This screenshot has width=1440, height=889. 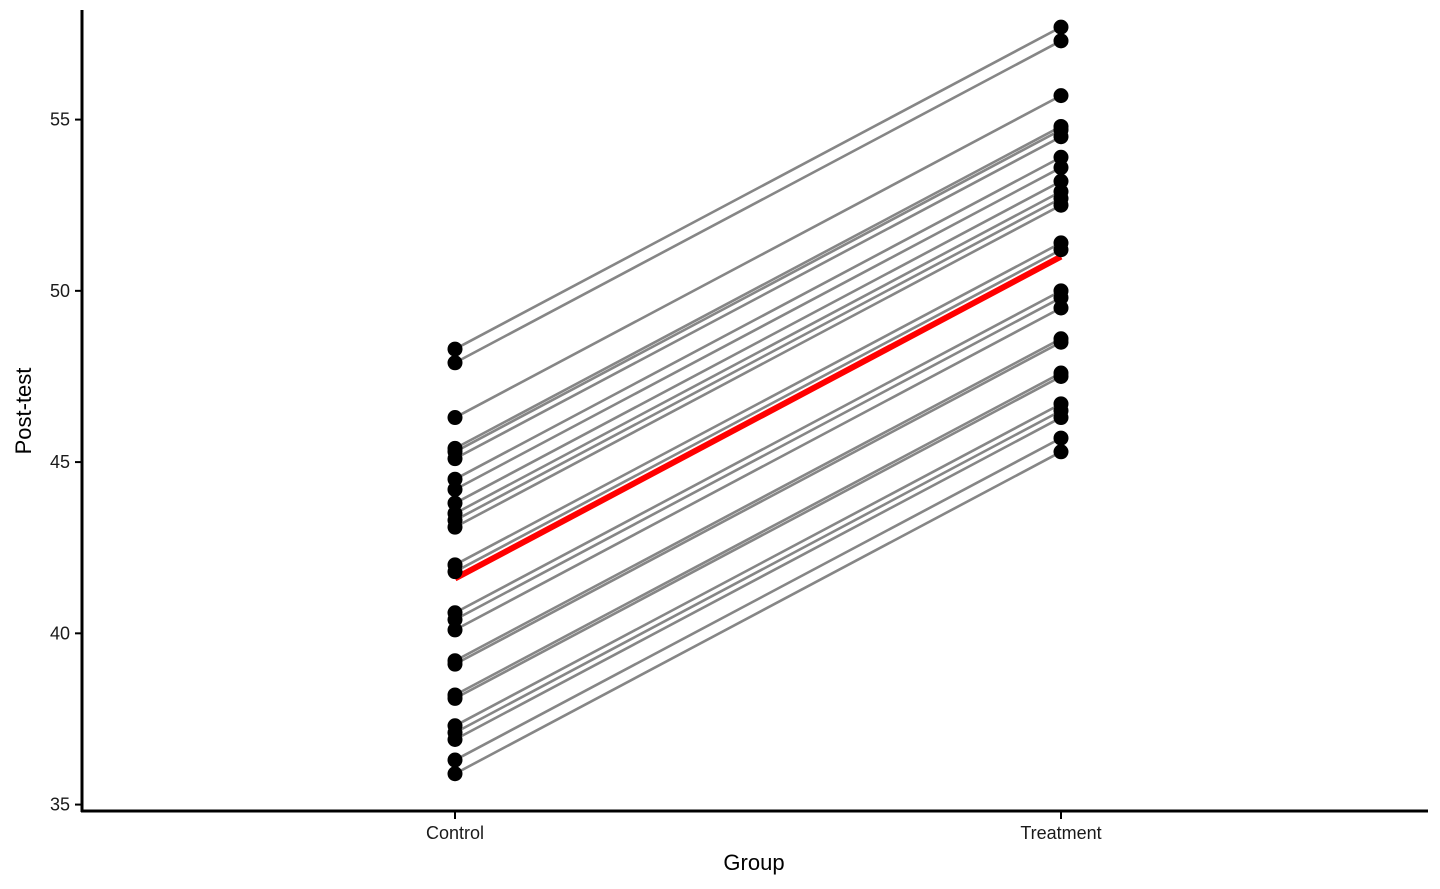 I want to click on y-tick-label: 40, so click(x=60, y=633).